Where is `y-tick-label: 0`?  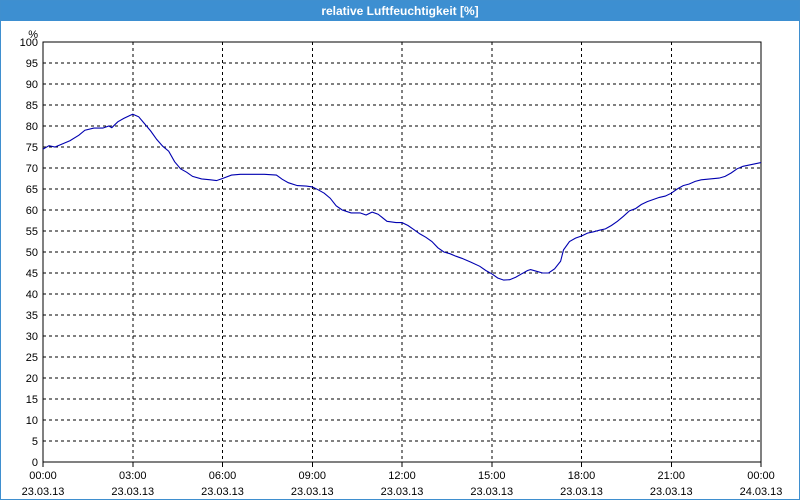
y-tick-label: 0 is located at coordinates (35, 463).